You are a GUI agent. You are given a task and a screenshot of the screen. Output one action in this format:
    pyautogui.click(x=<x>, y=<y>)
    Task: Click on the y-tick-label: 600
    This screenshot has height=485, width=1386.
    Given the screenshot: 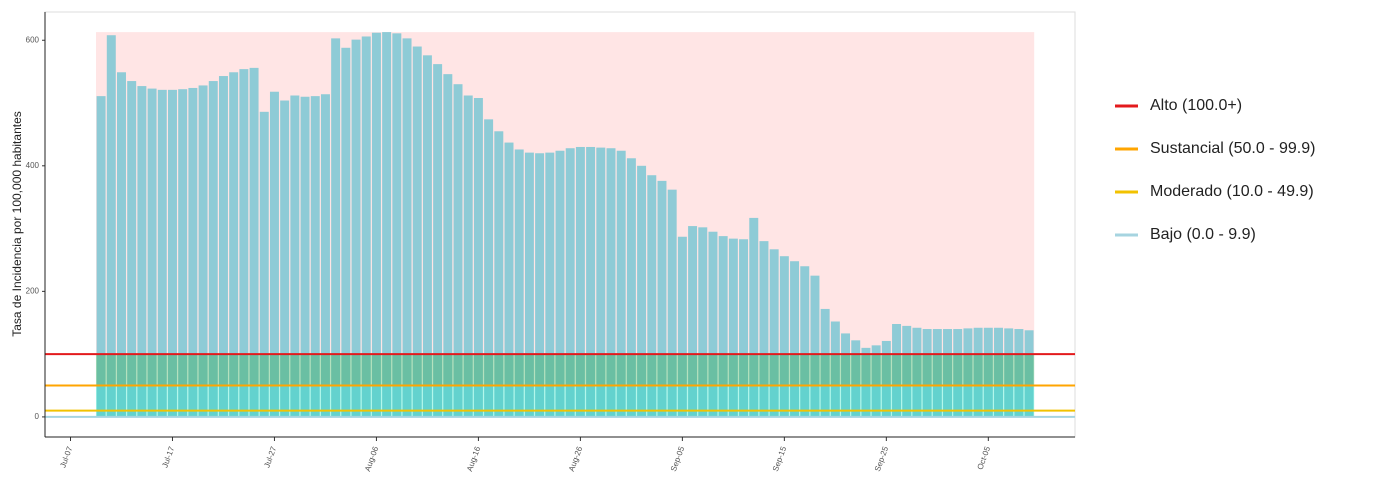 What is the action you would take?
    pyautogui.click(x=33, y=39)
    